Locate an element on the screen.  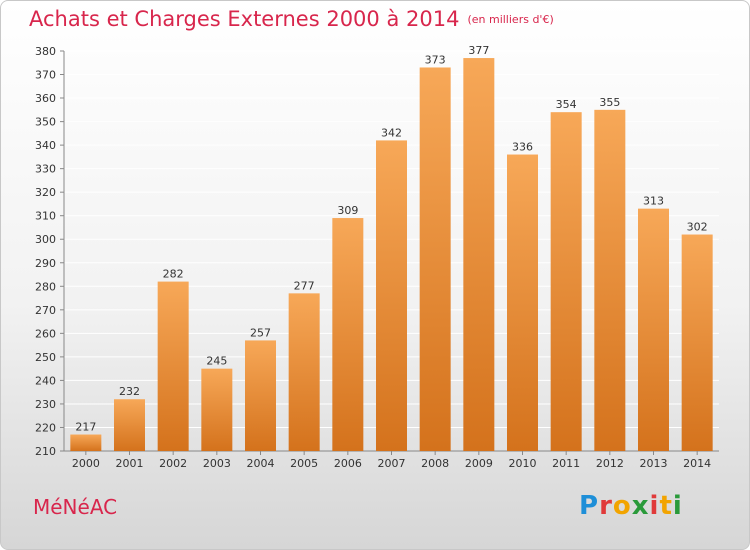
bar-value-label: 355 is located at coordinates (609, 102).